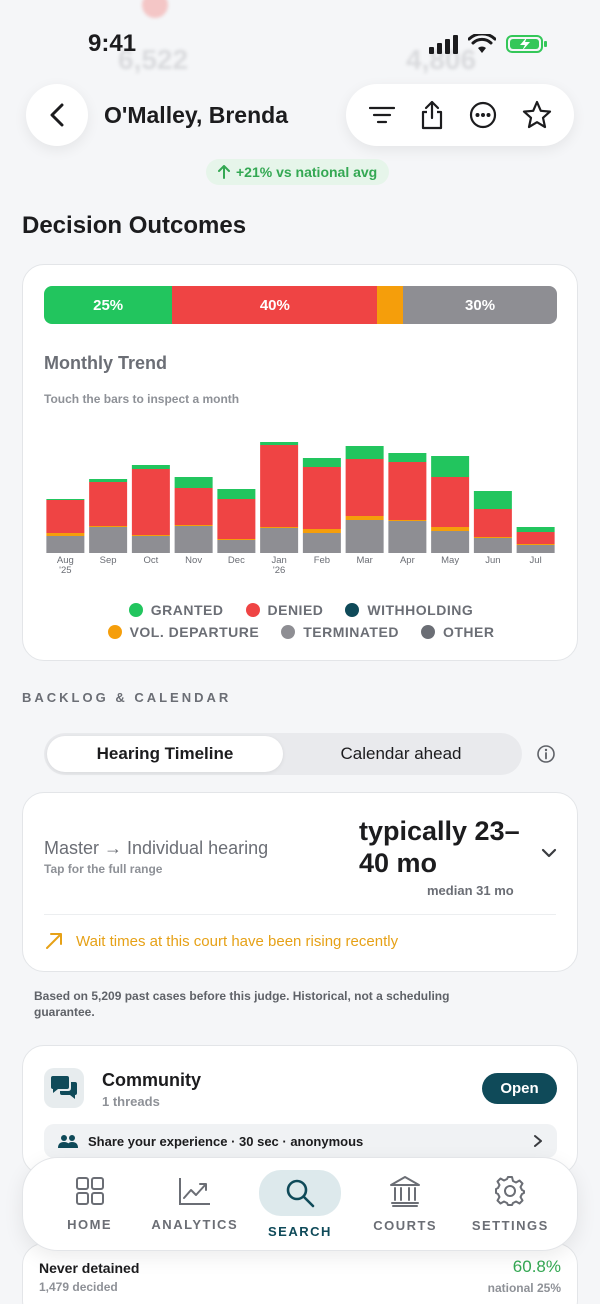  Describe the element at coordinates (483, 115) in the screenshot. I see `more-icon` at that location.